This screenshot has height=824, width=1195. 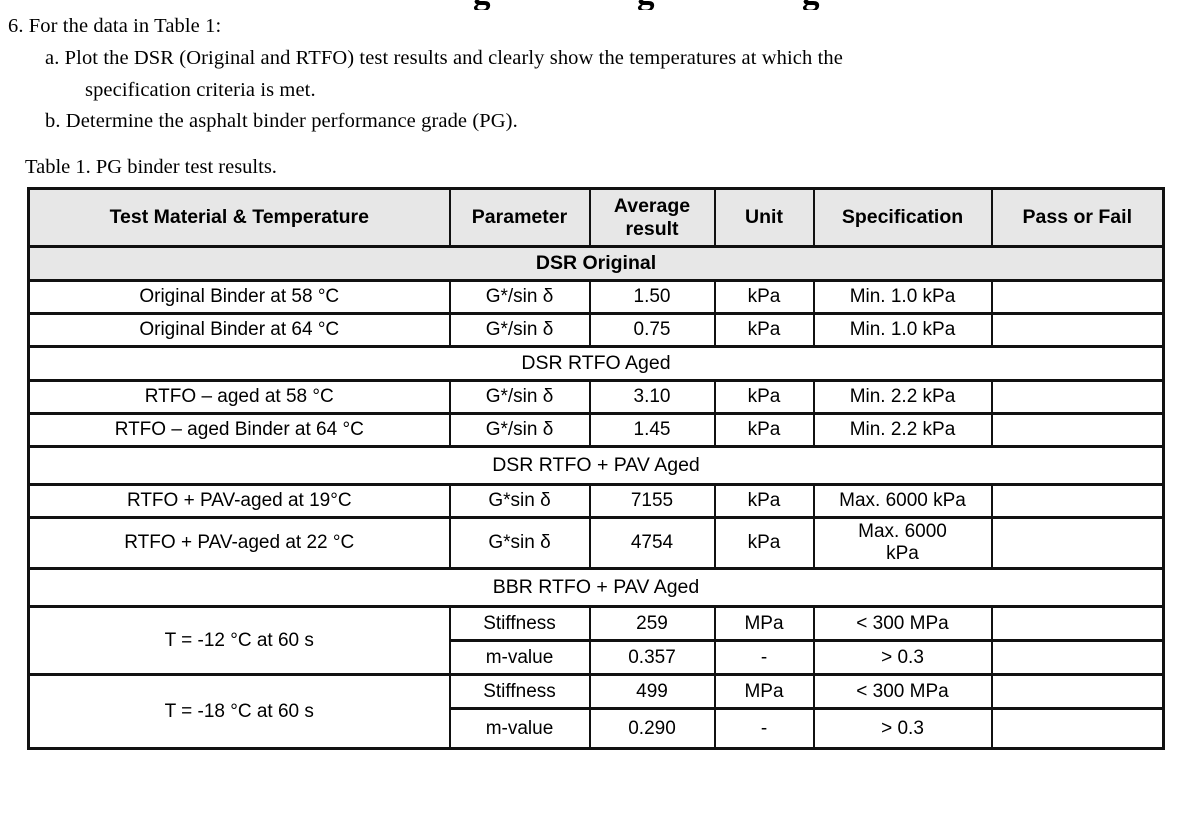 I want to click on column-header-parameter: Parameter, so click(x=519, y=217).